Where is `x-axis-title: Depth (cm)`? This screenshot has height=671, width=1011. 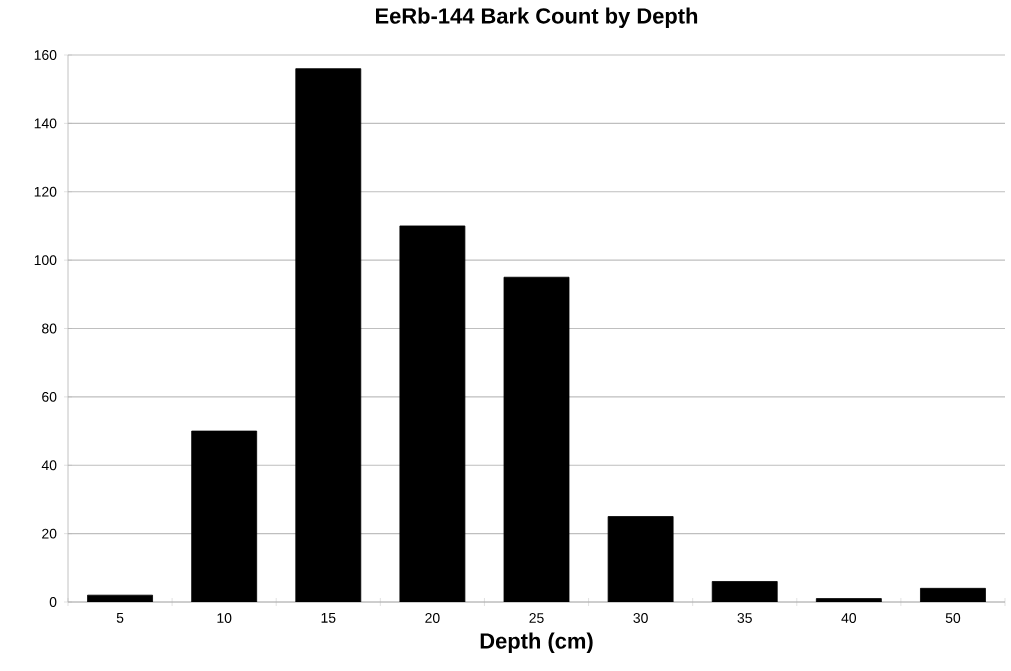 x-axis-title: Depth (cm) is located at coordinates (536, 643).